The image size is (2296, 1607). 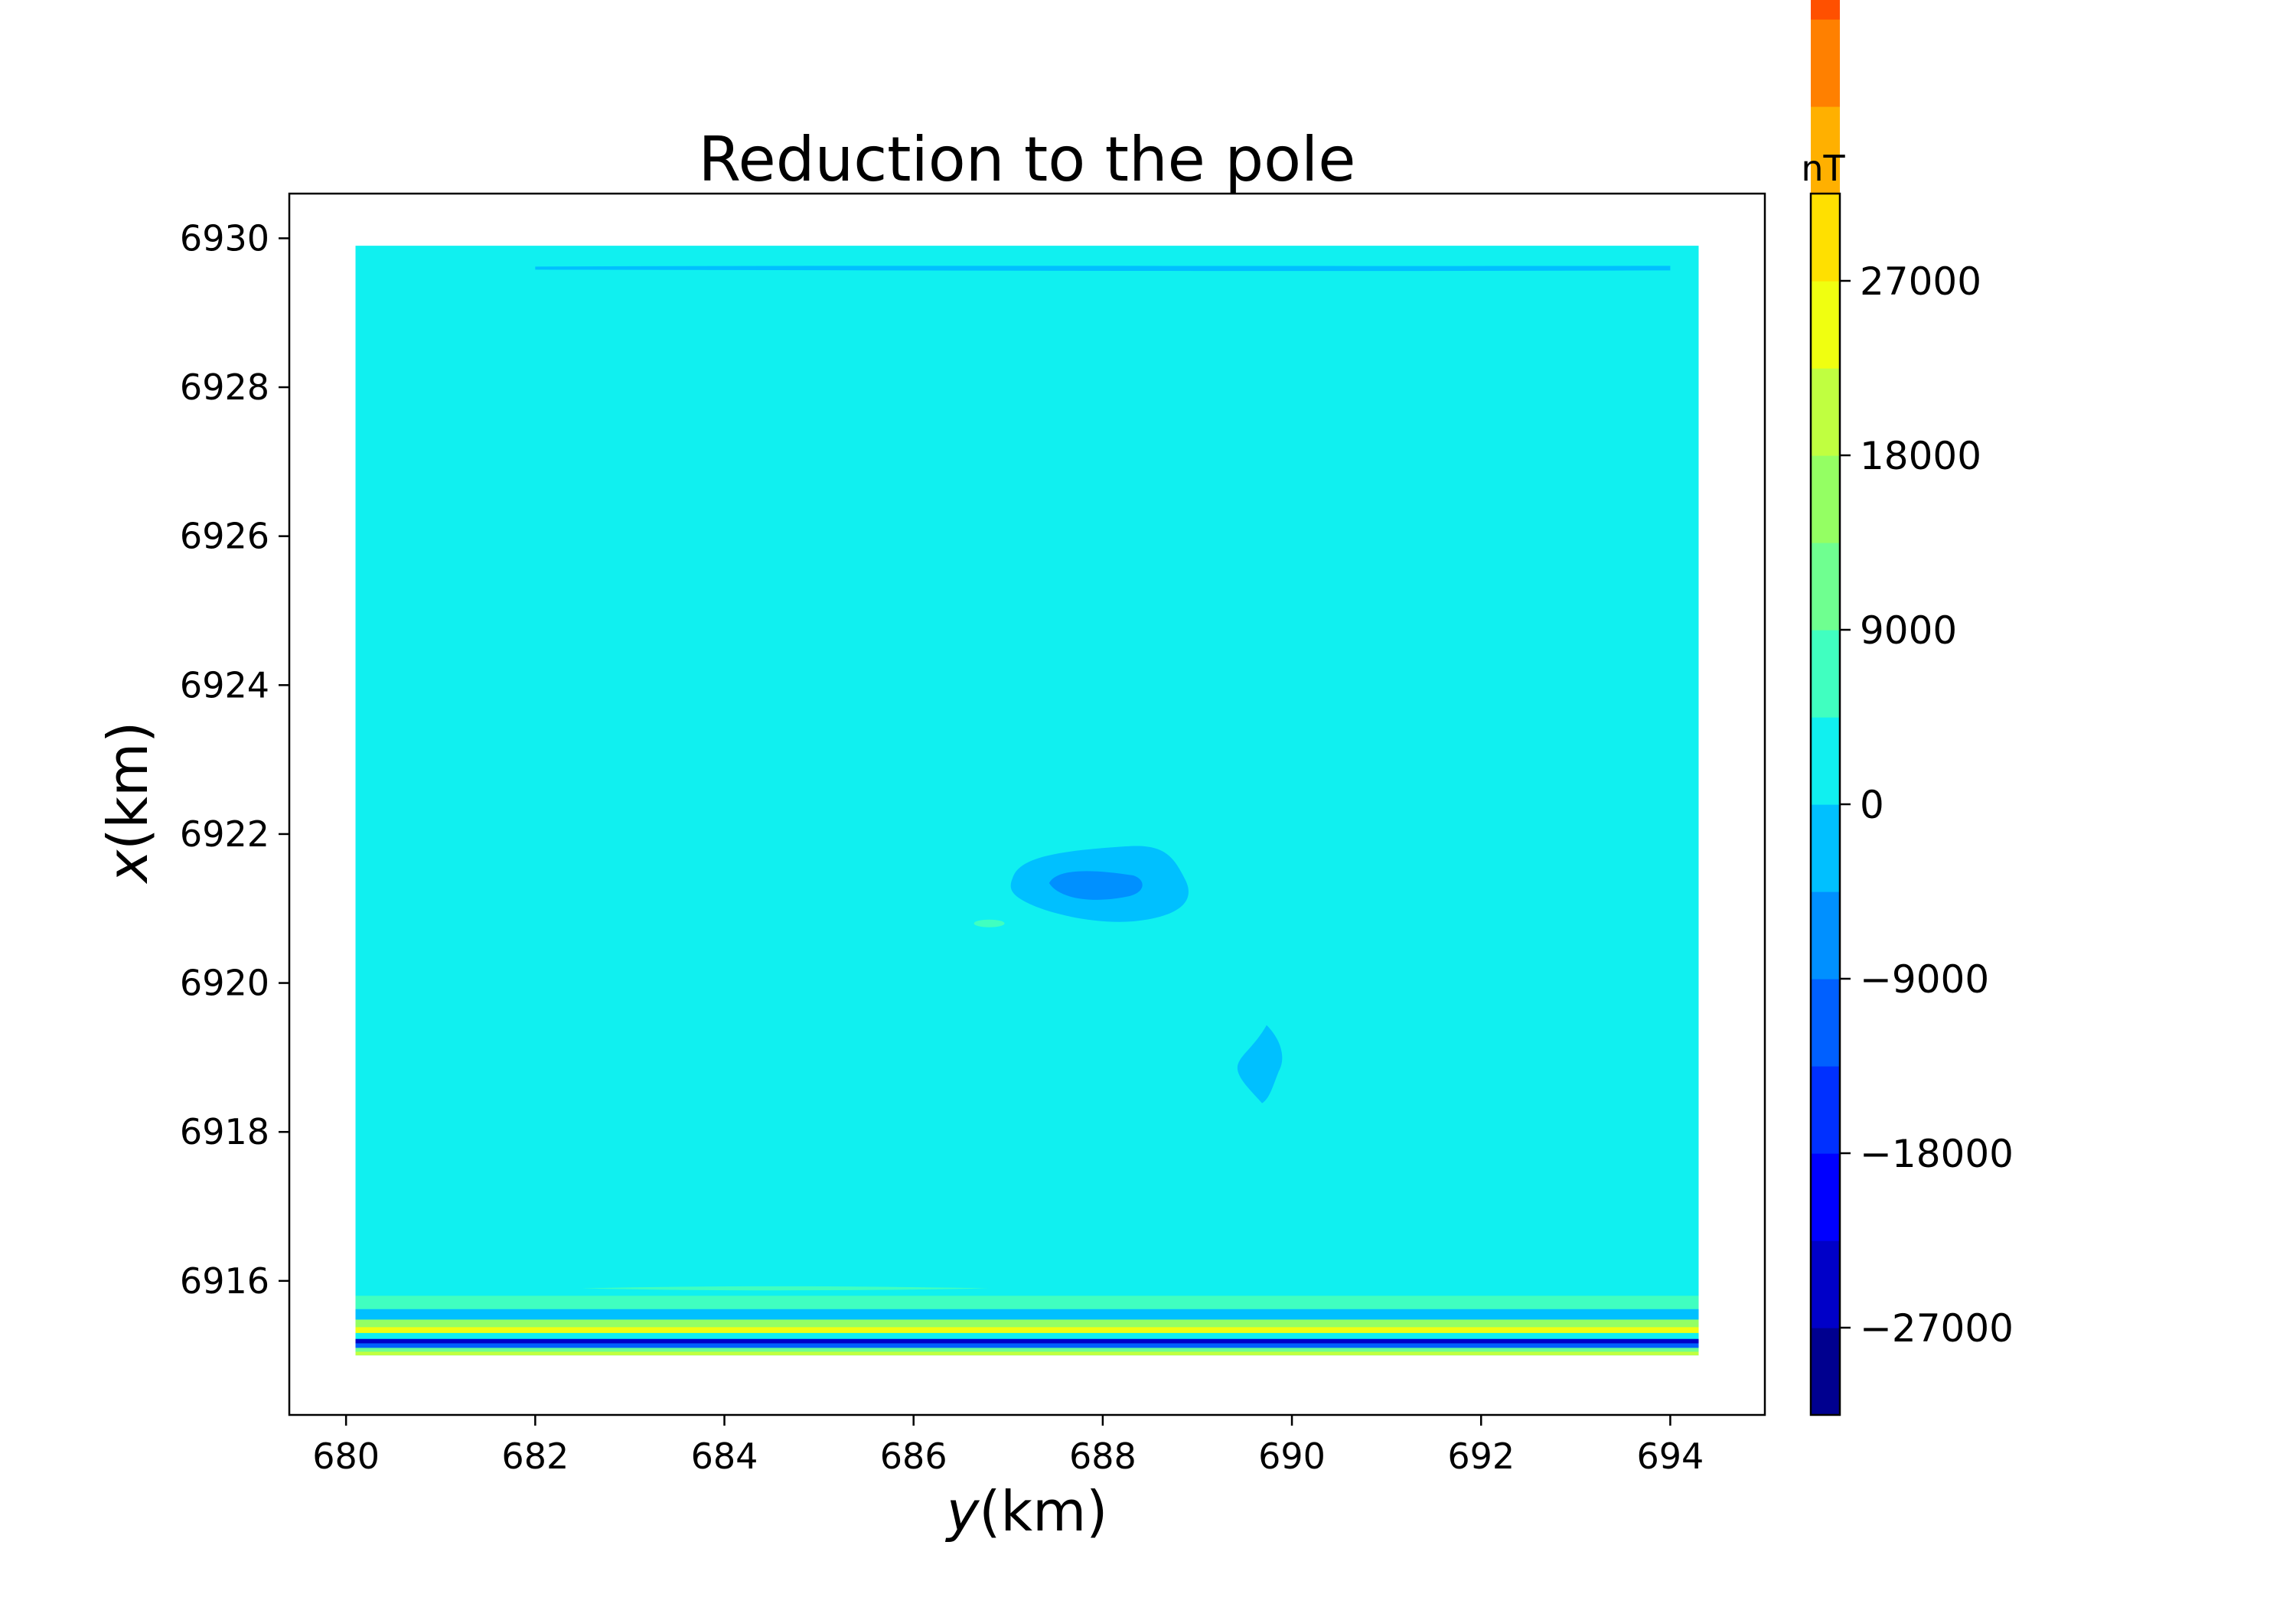 I want to click on chart-title: Reduction to the pole, so click(x=1027, y=159).